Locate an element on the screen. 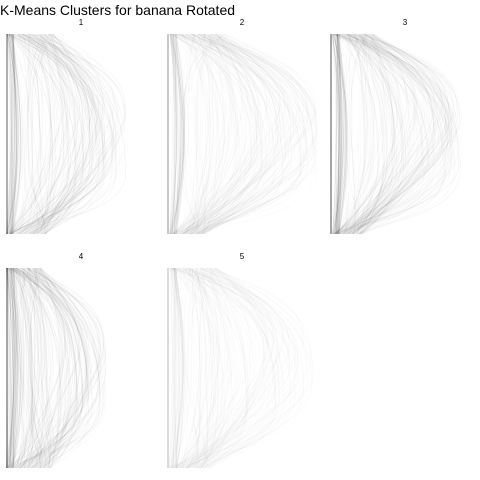 The image size is (480, 480). figure-title: K-Means Clusters for banana Rotated is located at coordinates (118, 10).